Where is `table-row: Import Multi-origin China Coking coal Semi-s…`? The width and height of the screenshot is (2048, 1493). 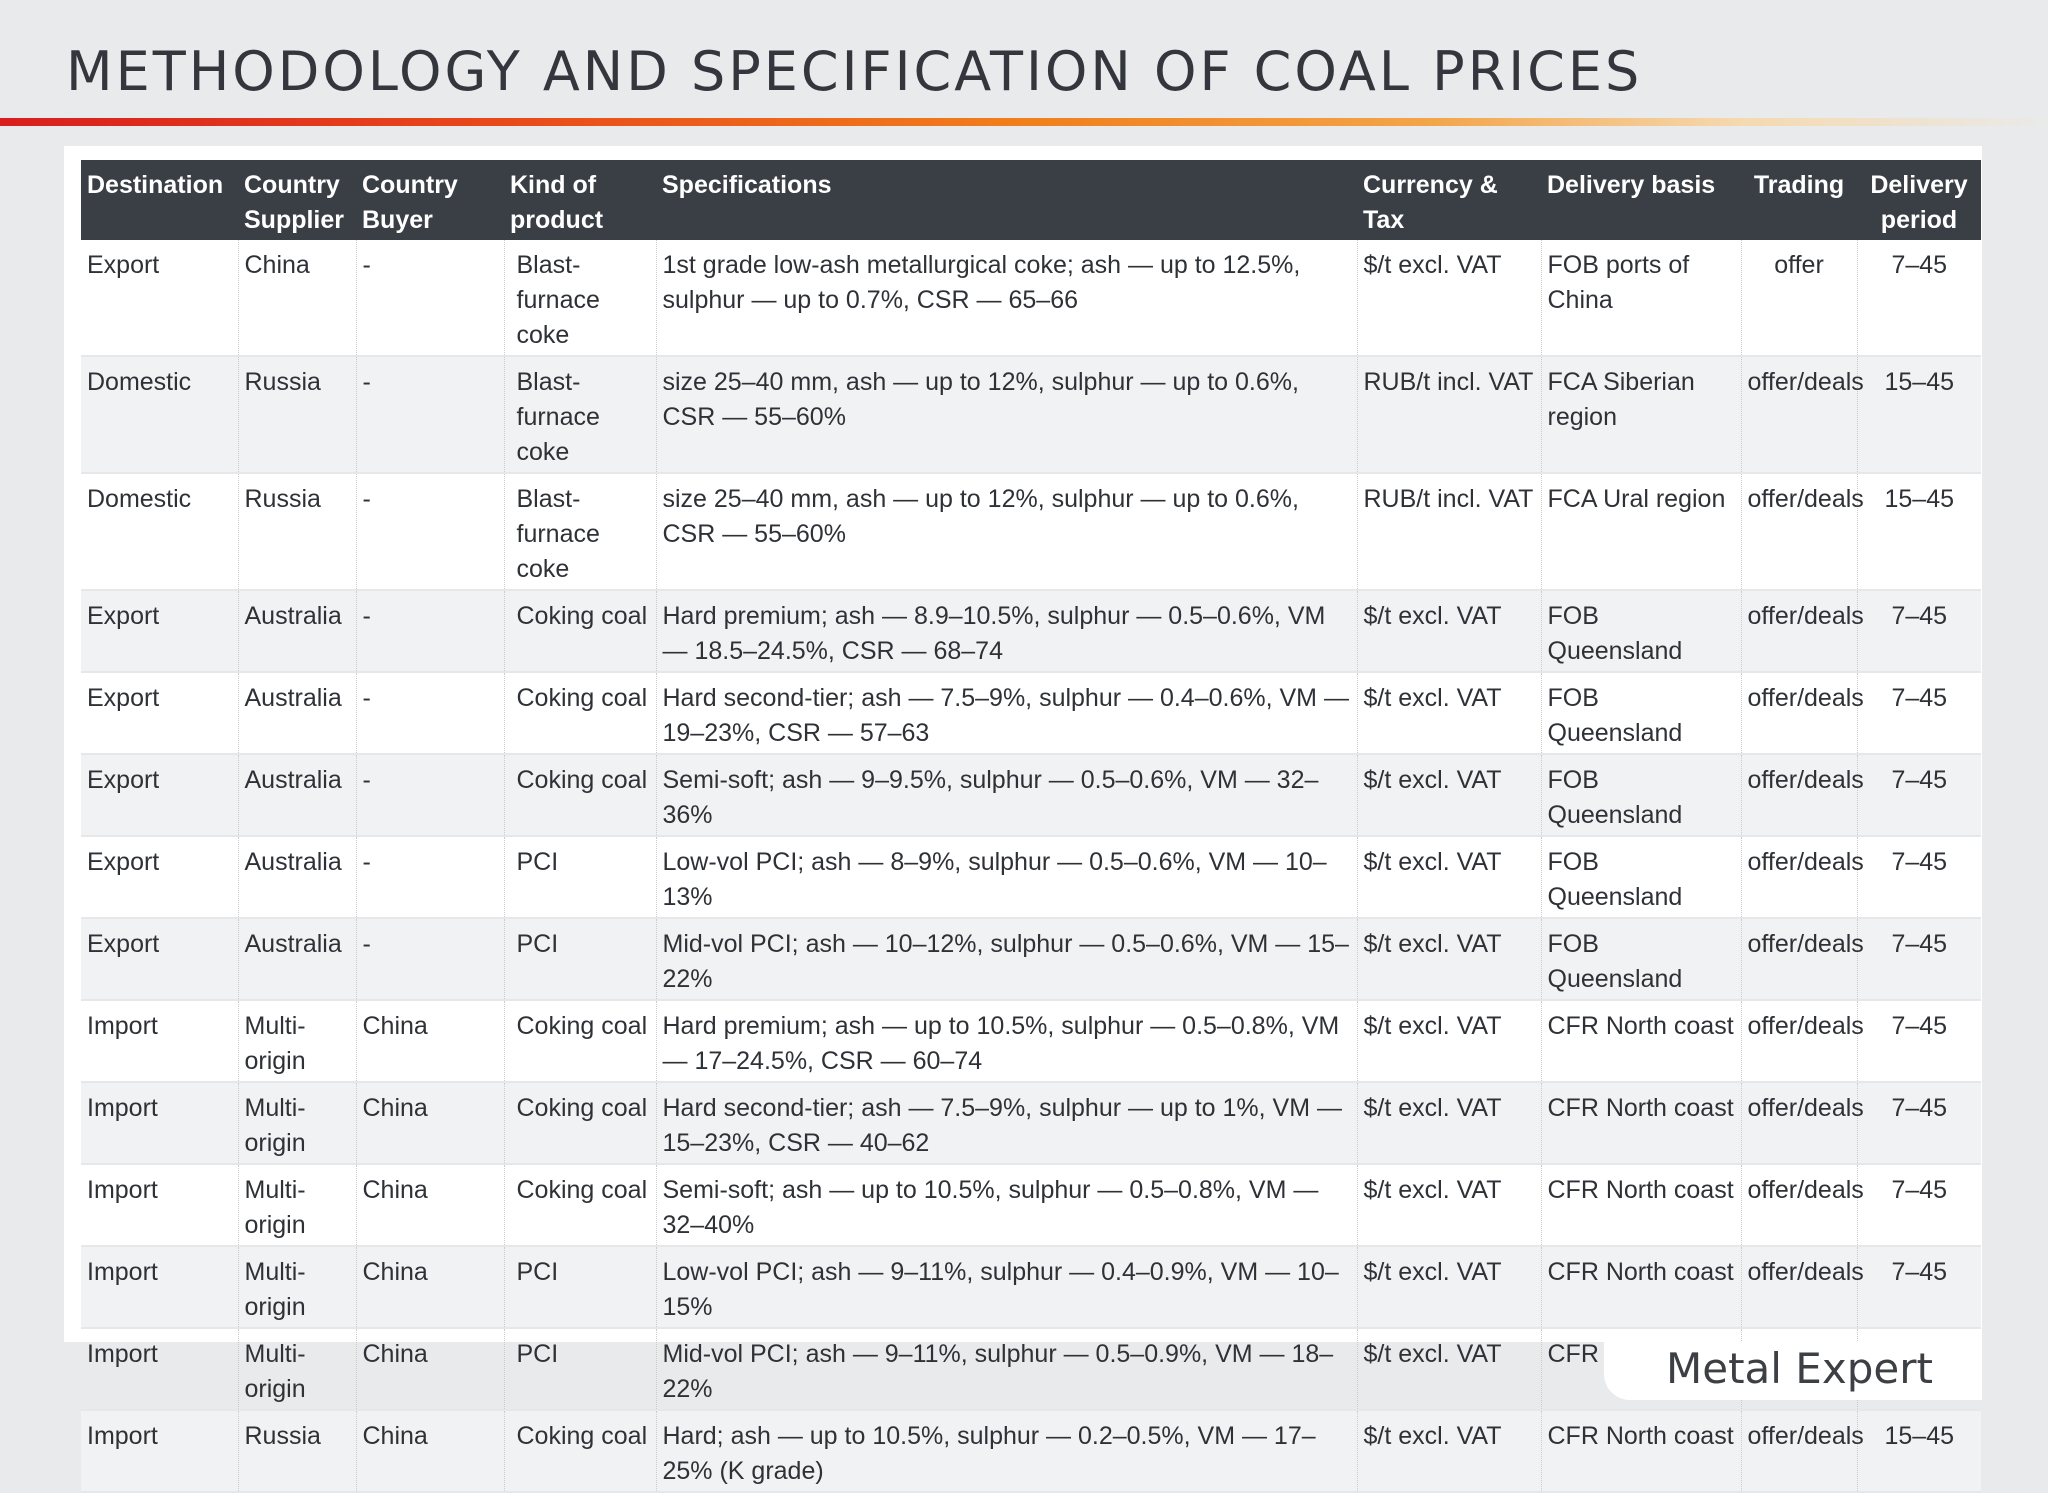
table-row: Import Multi-origin China Coking coal Semi-s… is located at coordinates (1031, 1205).